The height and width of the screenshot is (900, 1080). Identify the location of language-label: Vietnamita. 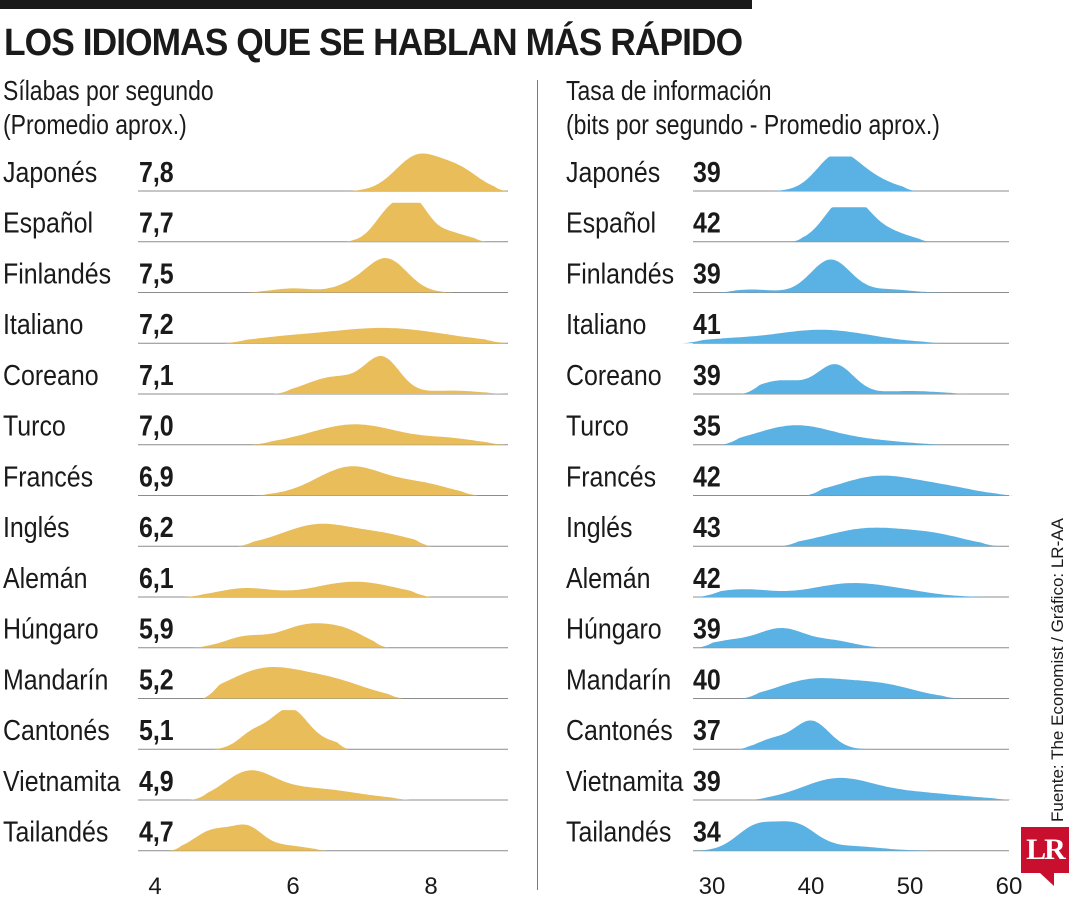
(625, 781).